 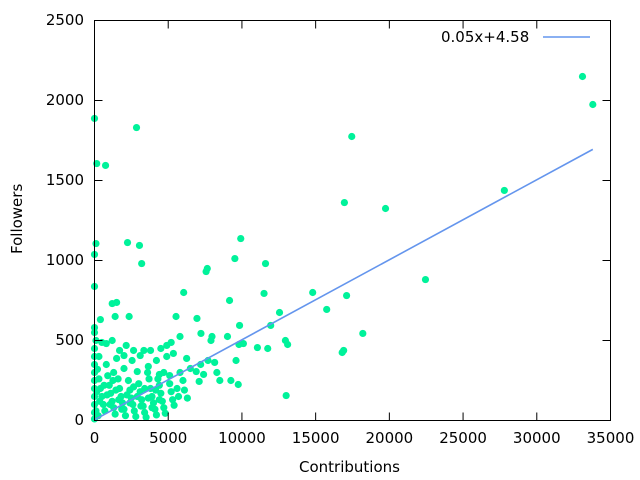 What do you see at coordinates (64, 179) in the screenshot?
I see `y-tick-label: 1500` at bounding box center [64, 179].